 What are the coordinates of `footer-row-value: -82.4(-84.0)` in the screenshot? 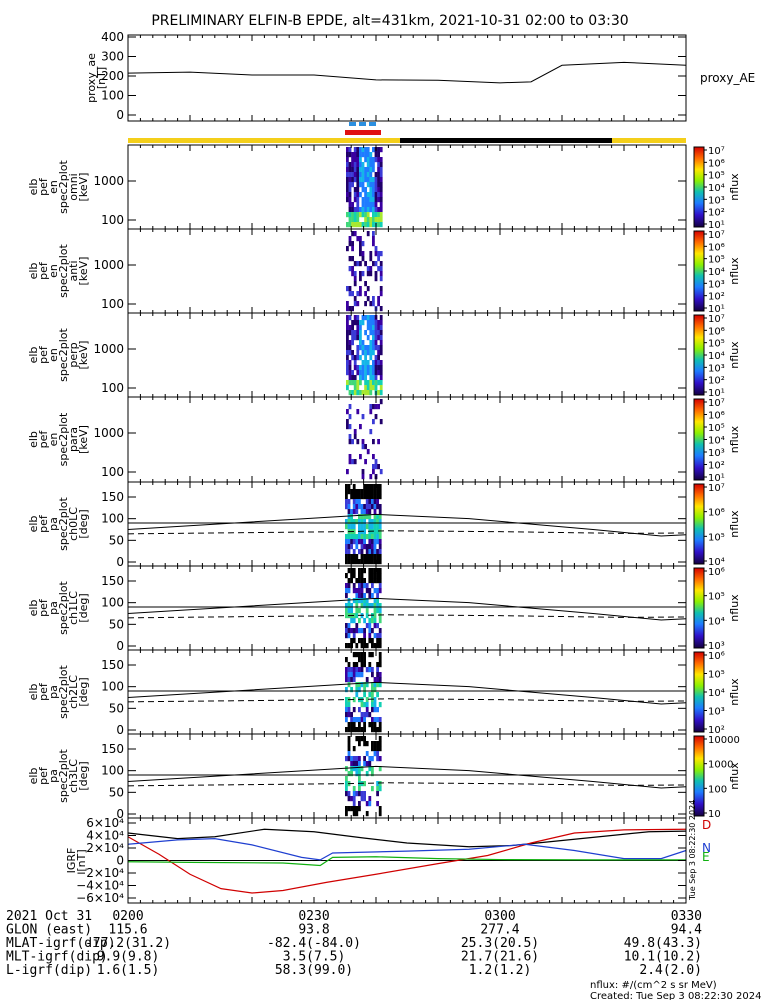 It's located at (314, 943).